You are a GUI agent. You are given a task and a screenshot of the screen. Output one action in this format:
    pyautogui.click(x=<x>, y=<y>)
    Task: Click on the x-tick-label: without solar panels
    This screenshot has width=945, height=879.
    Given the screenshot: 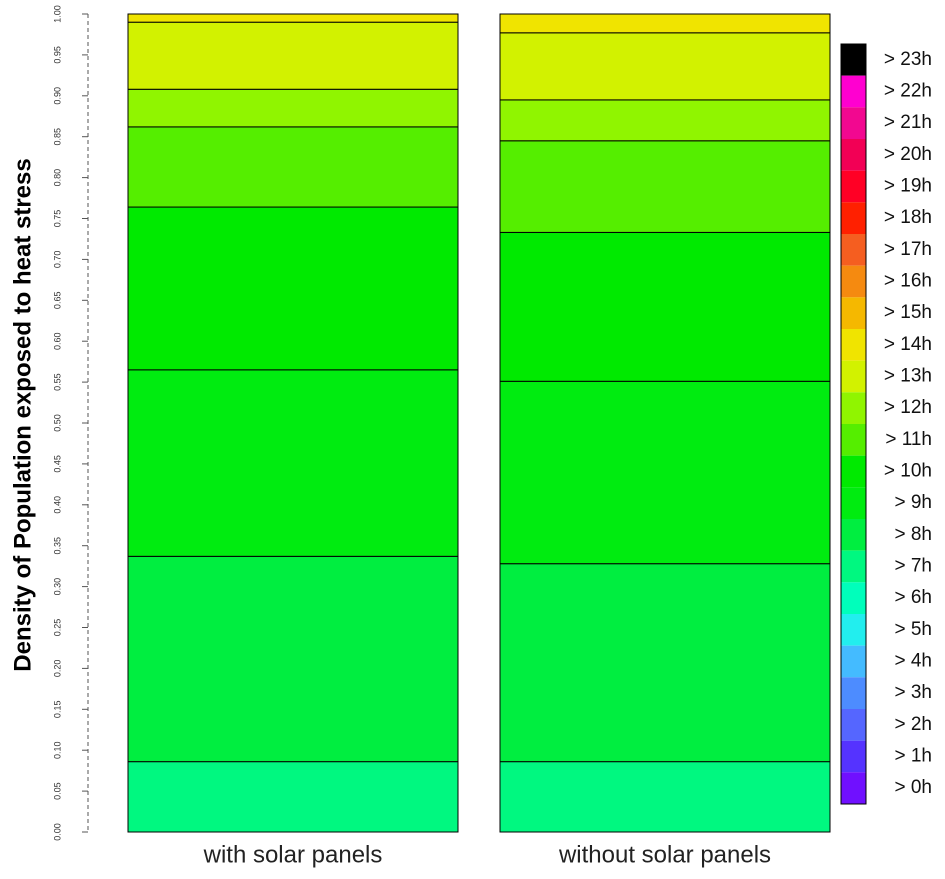 What is the action you would take?
    pyautogui.click(x=664, y=854)
    